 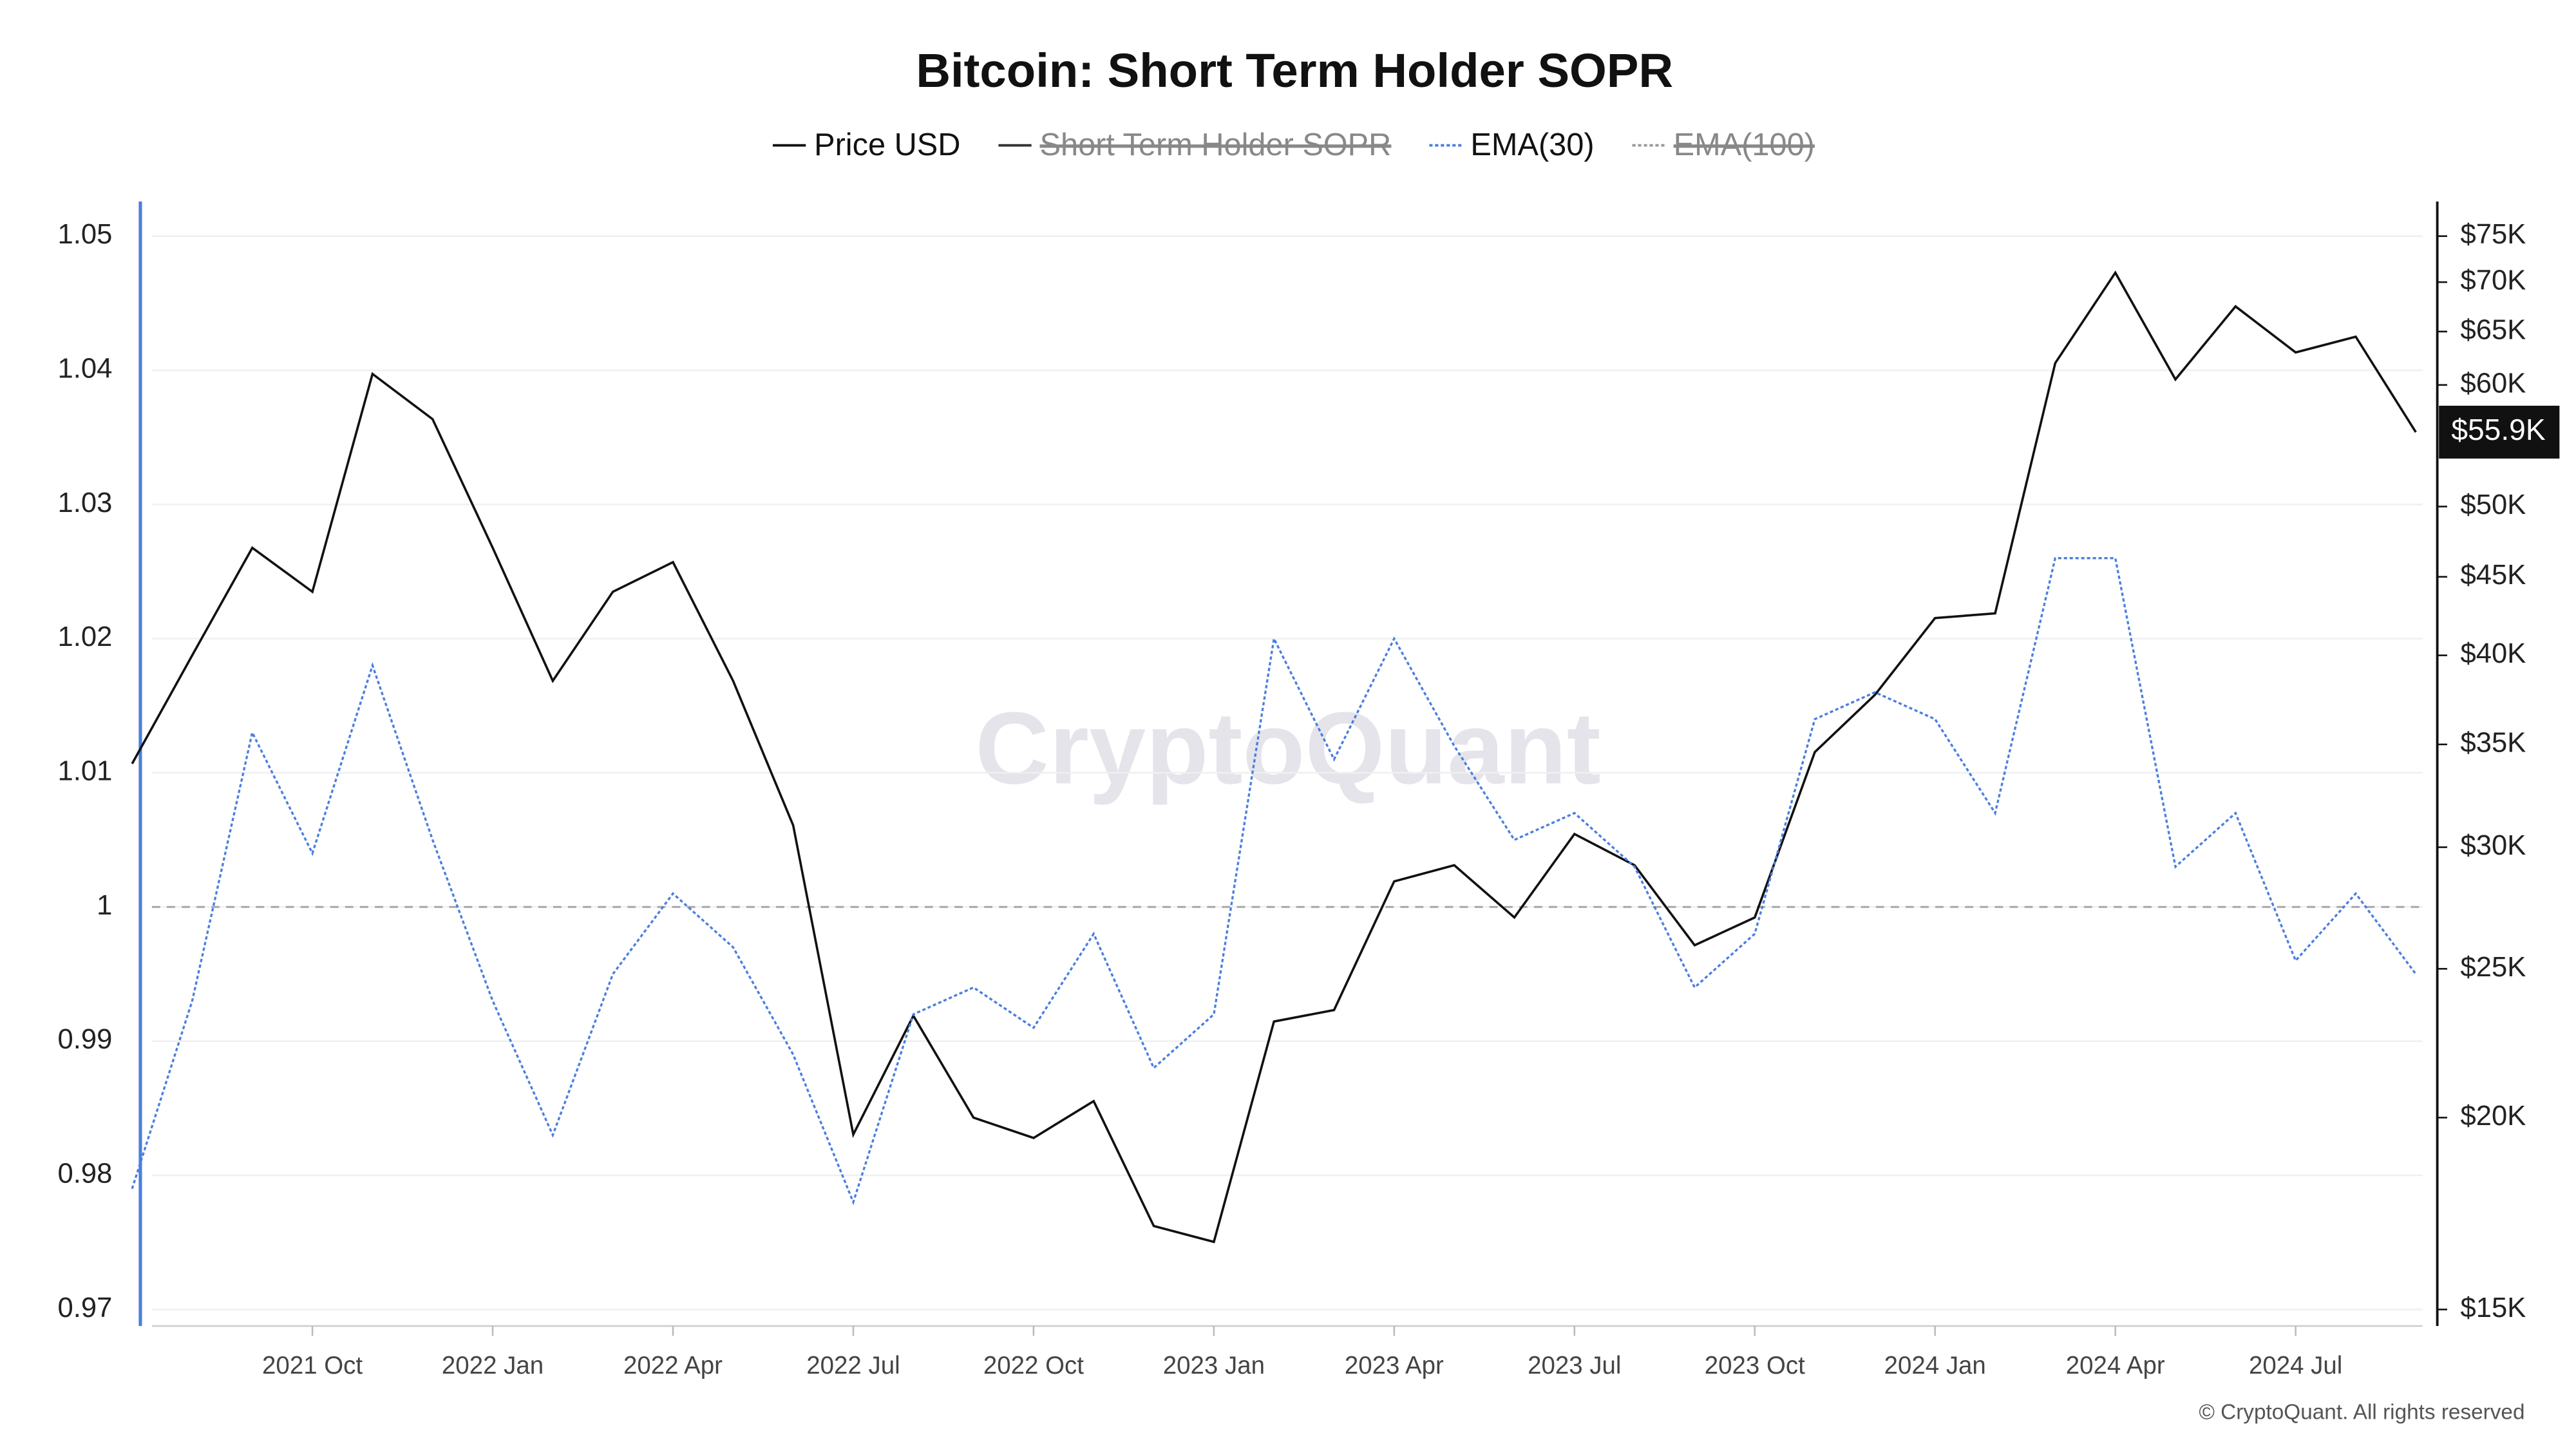 What do you see at coordinates (2493, 846) in the screenshot?
I see `y2-tick-label: $30K` at bounding box center [2493, 846].